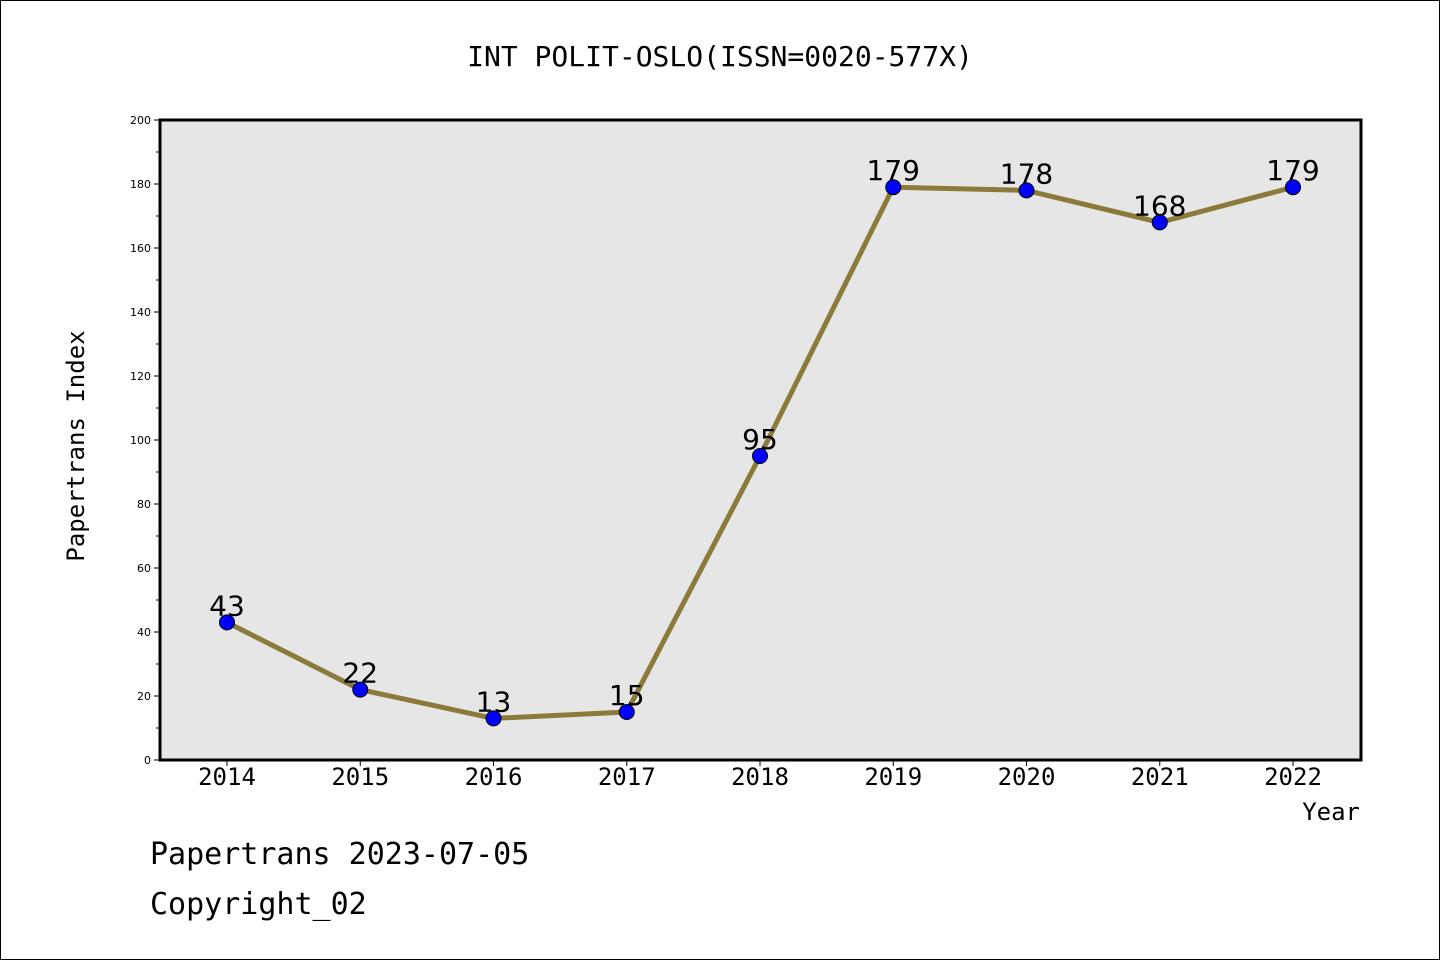 This screenshot has width=1440, height=960. Describe the element at coordinates (494, 777) in the screenshot. I see `x-tick-label: 2016` at that location.